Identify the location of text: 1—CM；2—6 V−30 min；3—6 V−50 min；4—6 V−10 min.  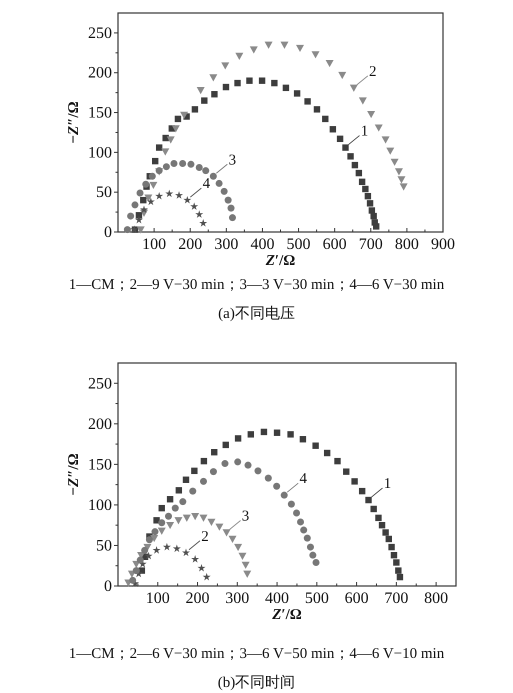
(256, 654).